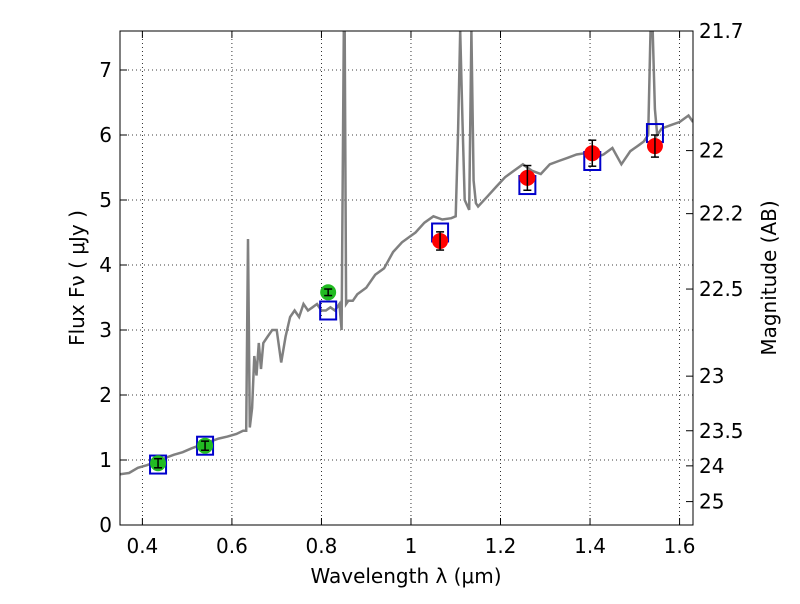 The image size is (800, 604). Describe the element at coordinates (769, 277) in the screenshot. I see `y2-axis-label: Magnitude (AB)` at that location.